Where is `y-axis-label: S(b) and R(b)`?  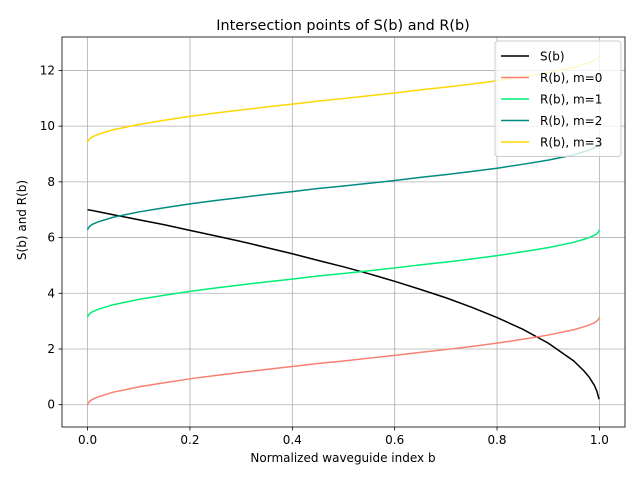
y-axis-label: S(b) and R(b) is located at coordinates (22, 220).